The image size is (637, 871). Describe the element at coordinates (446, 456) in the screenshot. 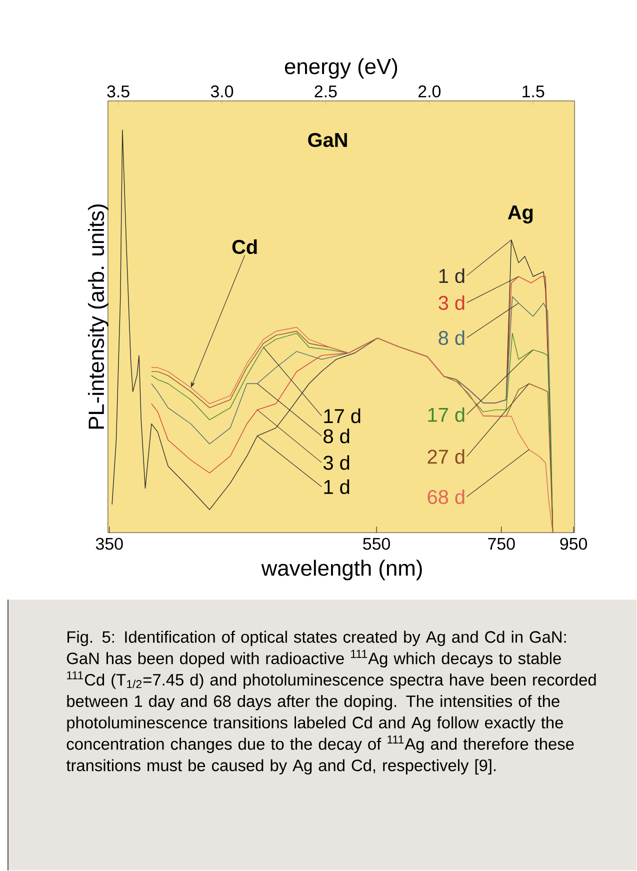

I see `series-label: 27 d` at that location.